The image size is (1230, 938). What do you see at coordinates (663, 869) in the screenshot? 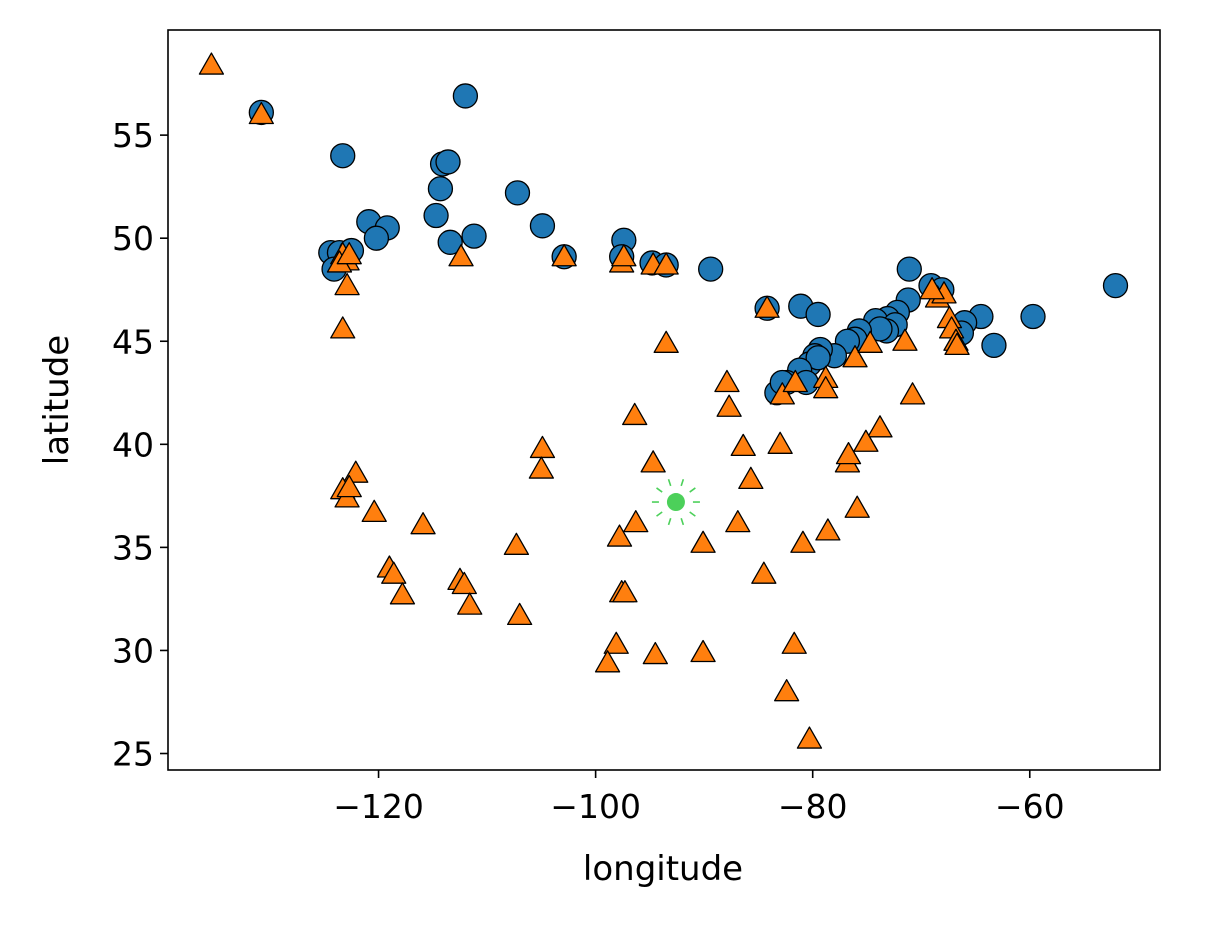
I see `x-axis-label: longitude` at bounding box center [663, 869].